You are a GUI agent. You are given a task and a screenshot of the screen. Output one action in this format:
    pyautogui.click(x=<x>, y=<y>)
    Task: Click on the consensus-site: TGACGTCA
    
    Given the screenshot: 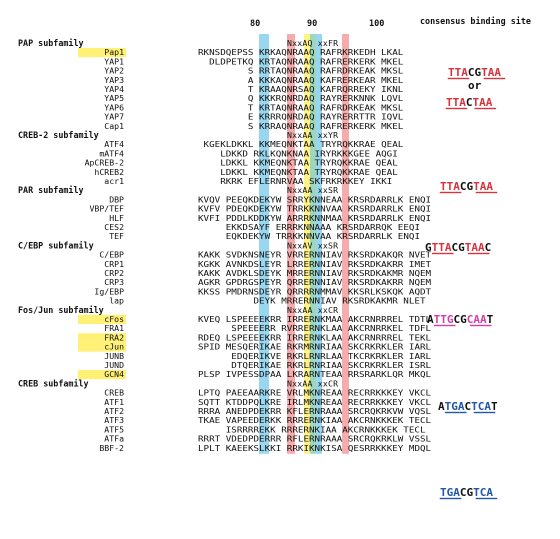 What is the action you would take?
    pyautogui.click(x=466, y=492)
    